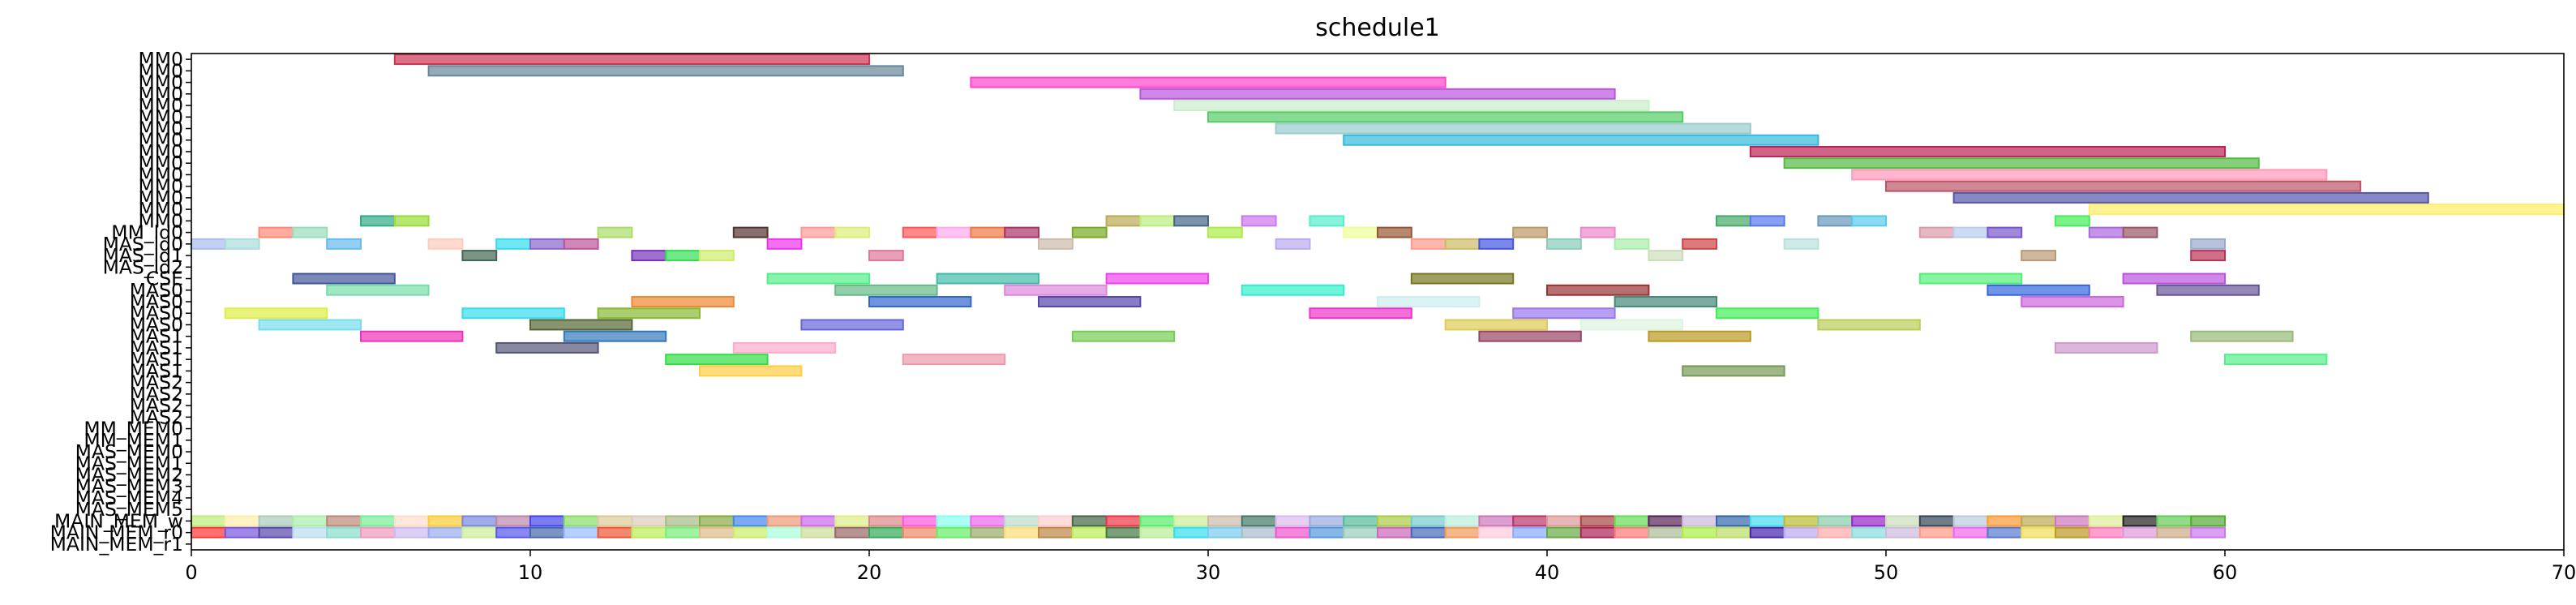 The width and height of the screenshot is (2576, 605). What do you see at coordinates (2564, 572) in the screenshot?
I see `x-tick-label: 70` at bounding box center [2564, 572].